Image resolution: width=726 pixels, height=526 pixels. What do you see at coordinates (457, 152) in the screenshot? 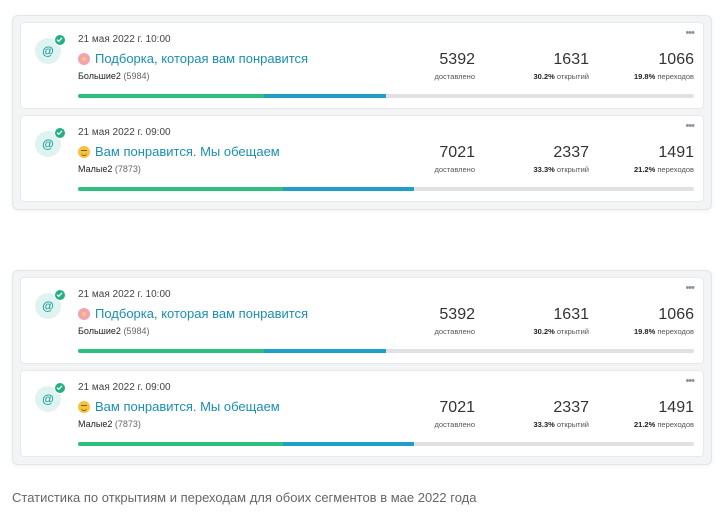
I see `delivered-value: 7021` at bounding box center [457, 152].